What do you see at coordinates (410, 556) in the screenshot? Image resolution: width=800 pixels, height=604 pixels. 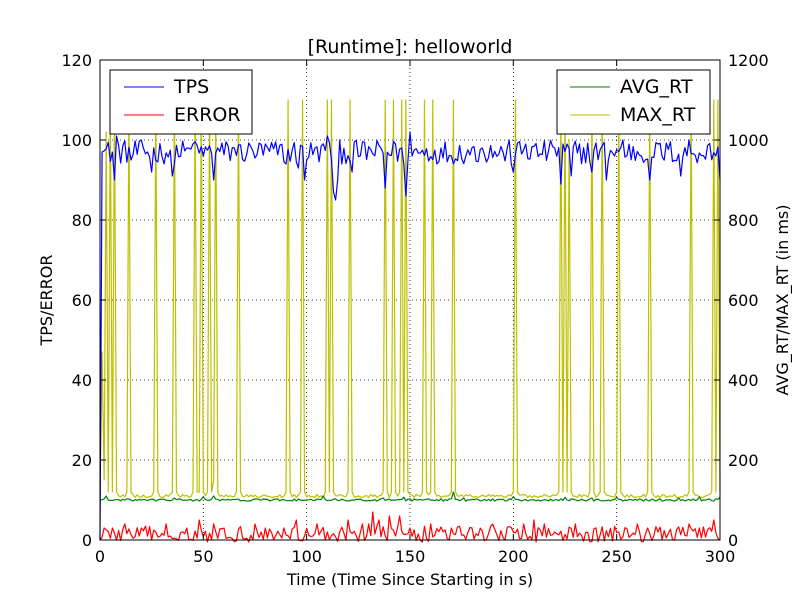 I see `x-tick-label: 150` at bounding box center [410, 556].